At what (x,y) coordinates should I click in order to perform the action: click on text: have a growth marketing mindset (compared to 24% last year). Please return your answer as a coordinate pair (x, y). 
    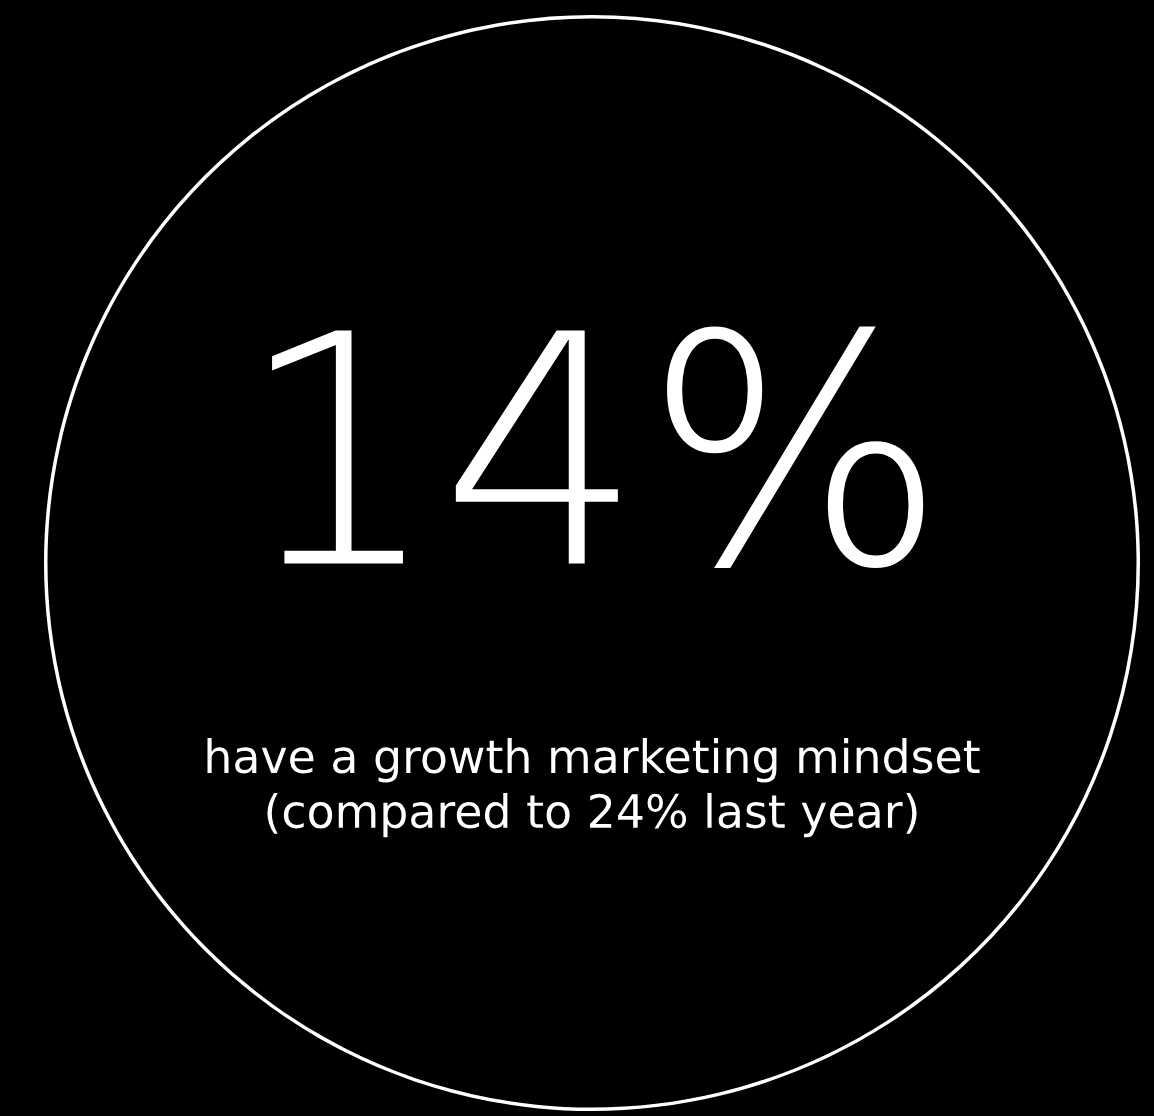
    Looking at the image, I should click on (593, 788).